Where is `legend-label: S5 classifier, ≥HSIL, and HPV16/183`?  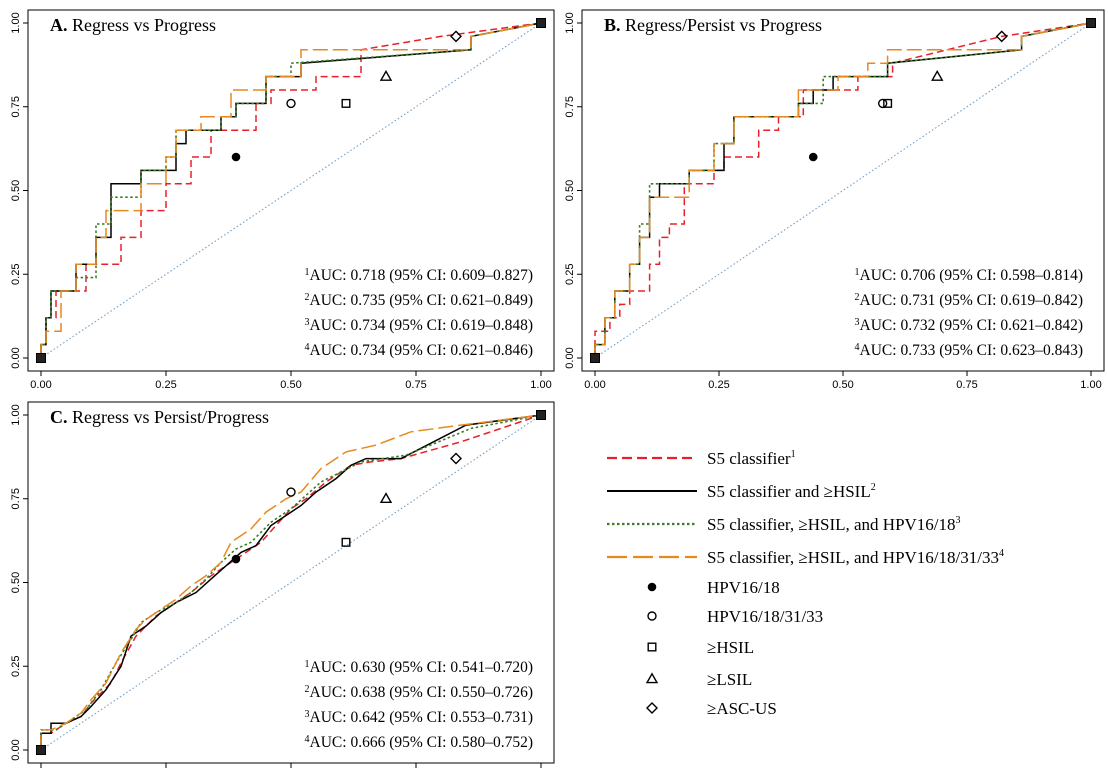 legend-label: S5 classifier, ≥HSIL, and HPV16/183 is located at coordinates (834, 524).